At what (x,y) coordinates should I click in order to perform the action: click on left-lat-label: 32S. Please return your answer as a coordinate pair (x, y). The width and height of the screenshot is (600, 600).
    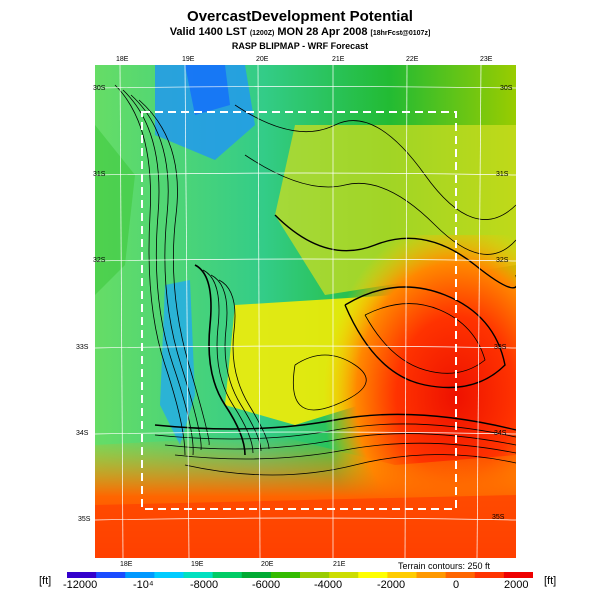
    Looking at the image, I should click on (99, 260).